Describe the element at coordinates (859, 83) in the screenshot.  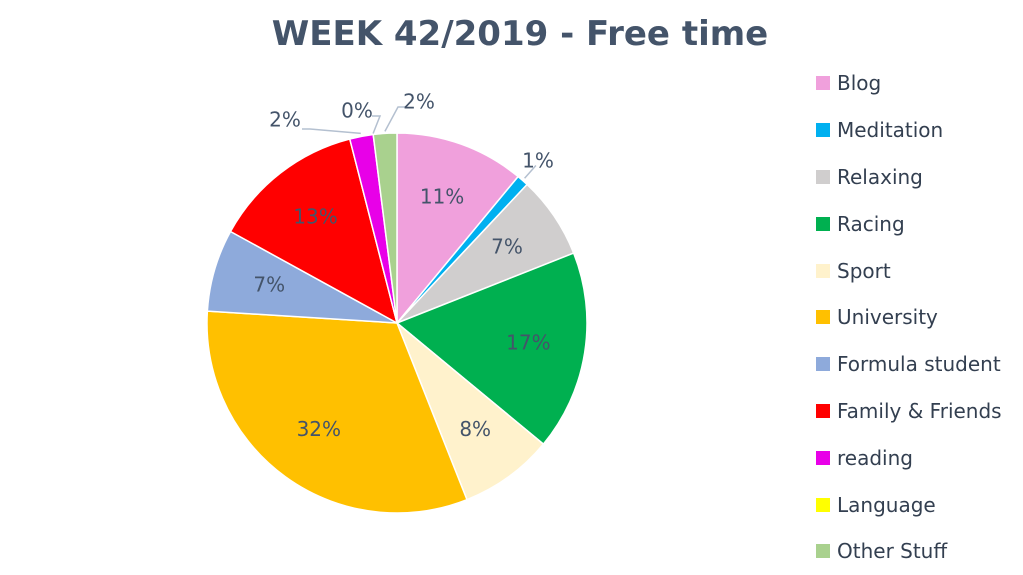
I see `legend-label: Blog` at that location.